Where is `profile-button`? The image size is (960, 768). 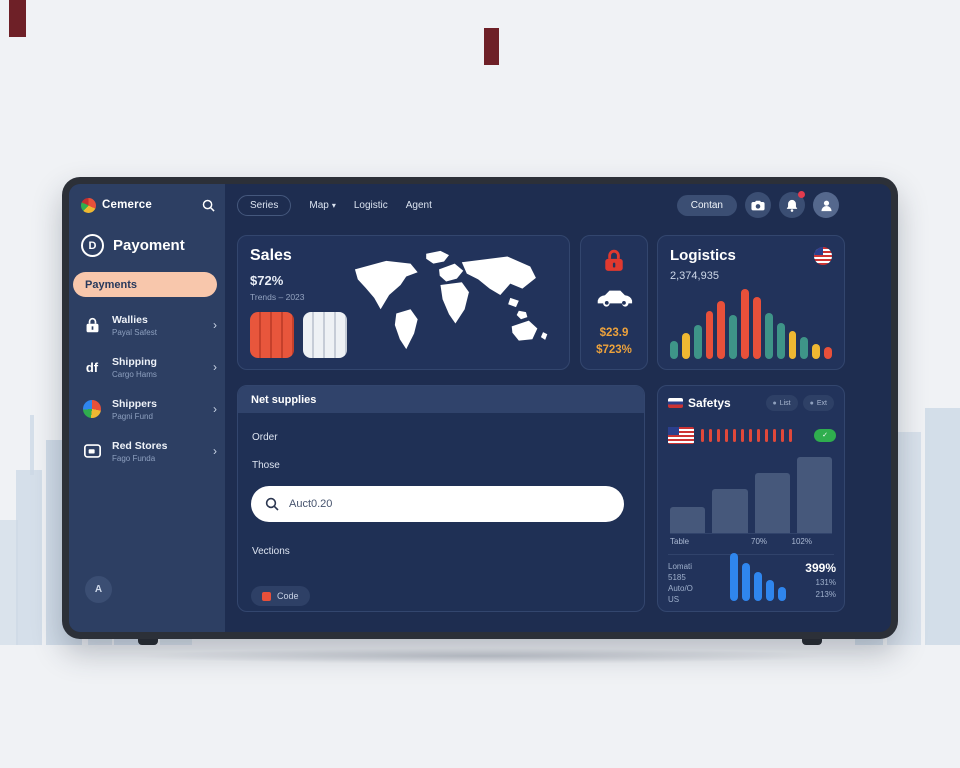 profile-button is located at coordinates (826, 205).